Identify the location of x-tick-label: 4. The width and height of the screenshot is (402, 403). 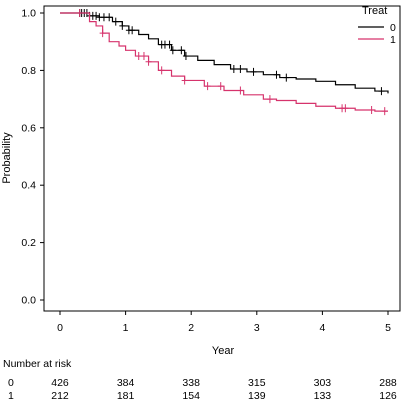
(322, 328).